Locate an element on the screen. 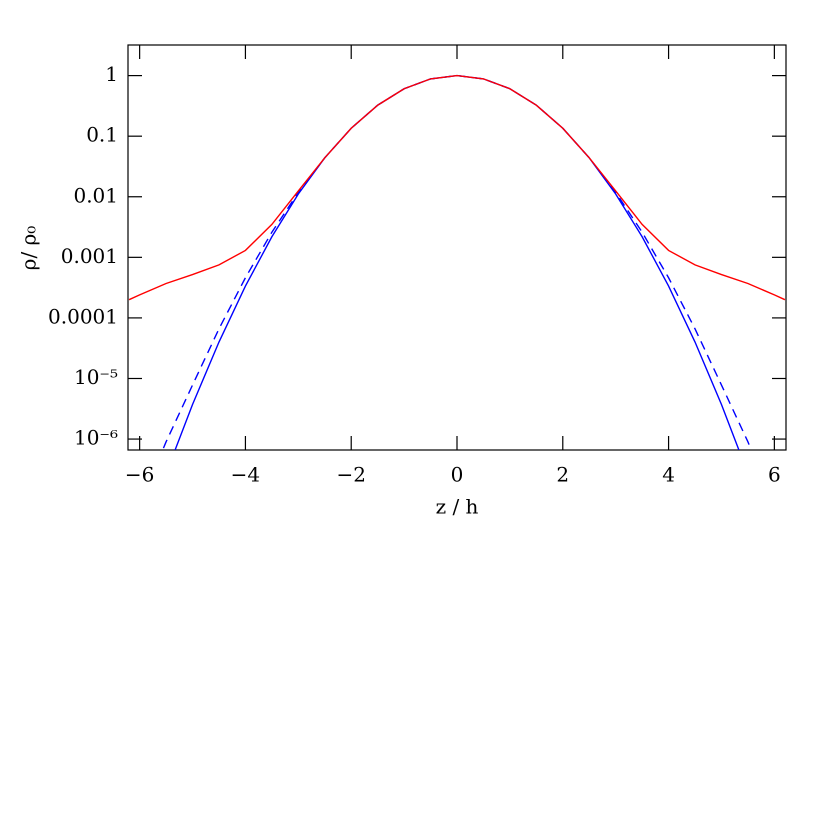  x-tick-label: 0 is located at coordinates (457, 475).